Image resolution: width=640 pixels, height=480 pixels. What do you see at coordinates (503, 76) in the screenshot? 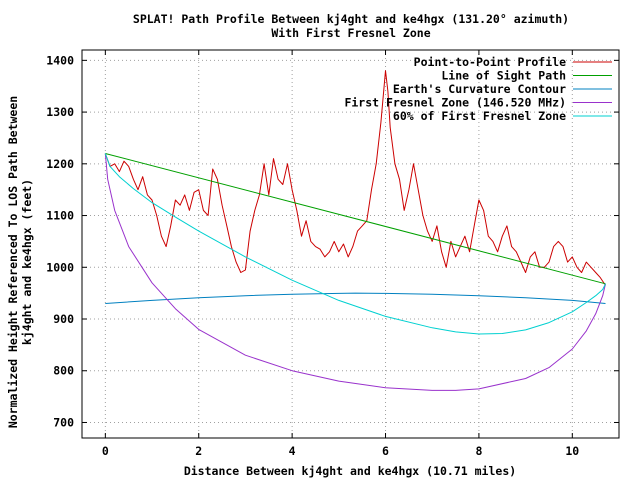
I see `legend-label-line-of-sight: Line of Sight Path` at bounding box center [503, 76].